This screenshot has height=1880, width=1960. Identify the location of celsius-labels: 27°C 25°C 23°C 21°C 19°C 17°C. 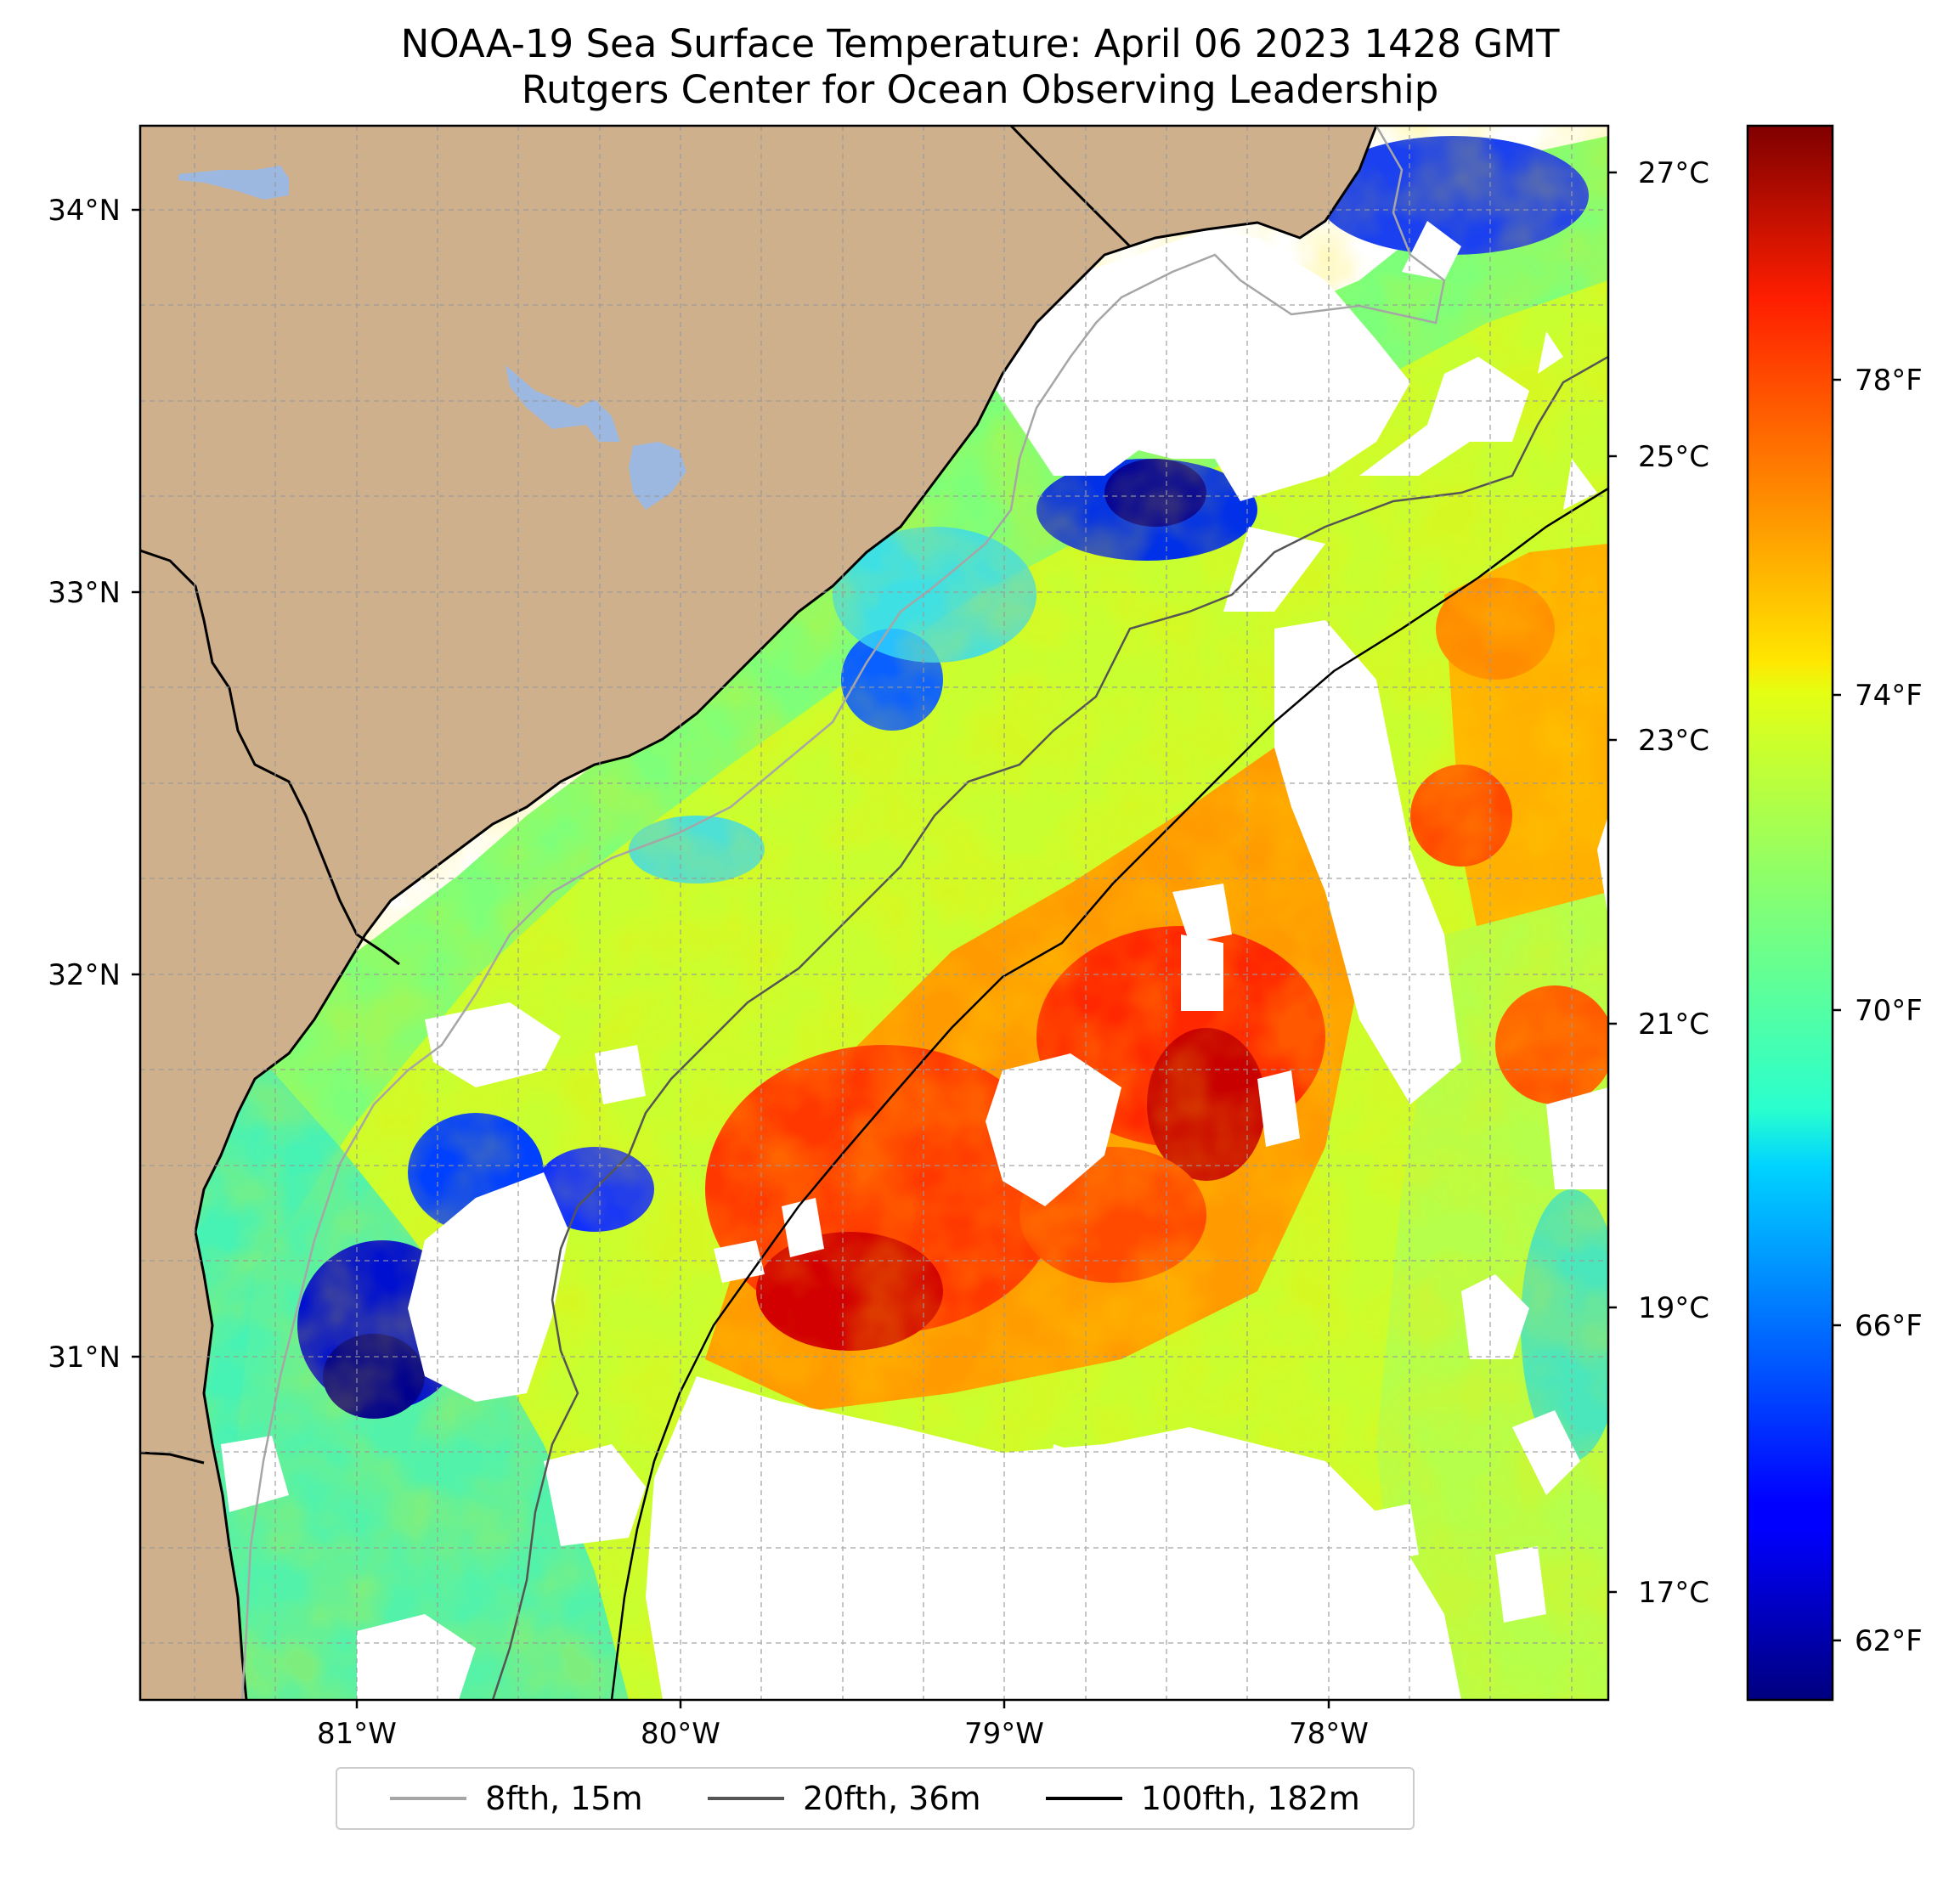
(1674, 883).